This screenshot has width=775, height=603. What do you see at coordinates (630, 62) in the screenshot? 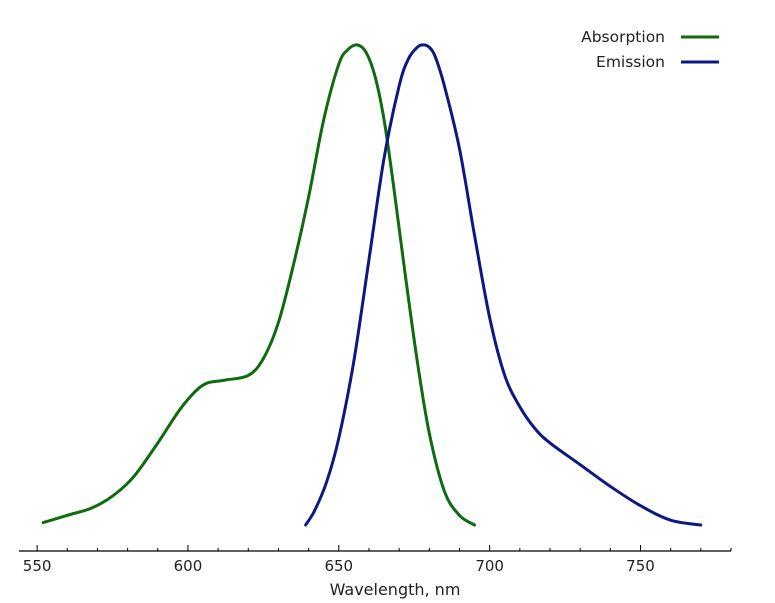
I see `legend-label-emission: Emission` at bounding box center [630, 62].